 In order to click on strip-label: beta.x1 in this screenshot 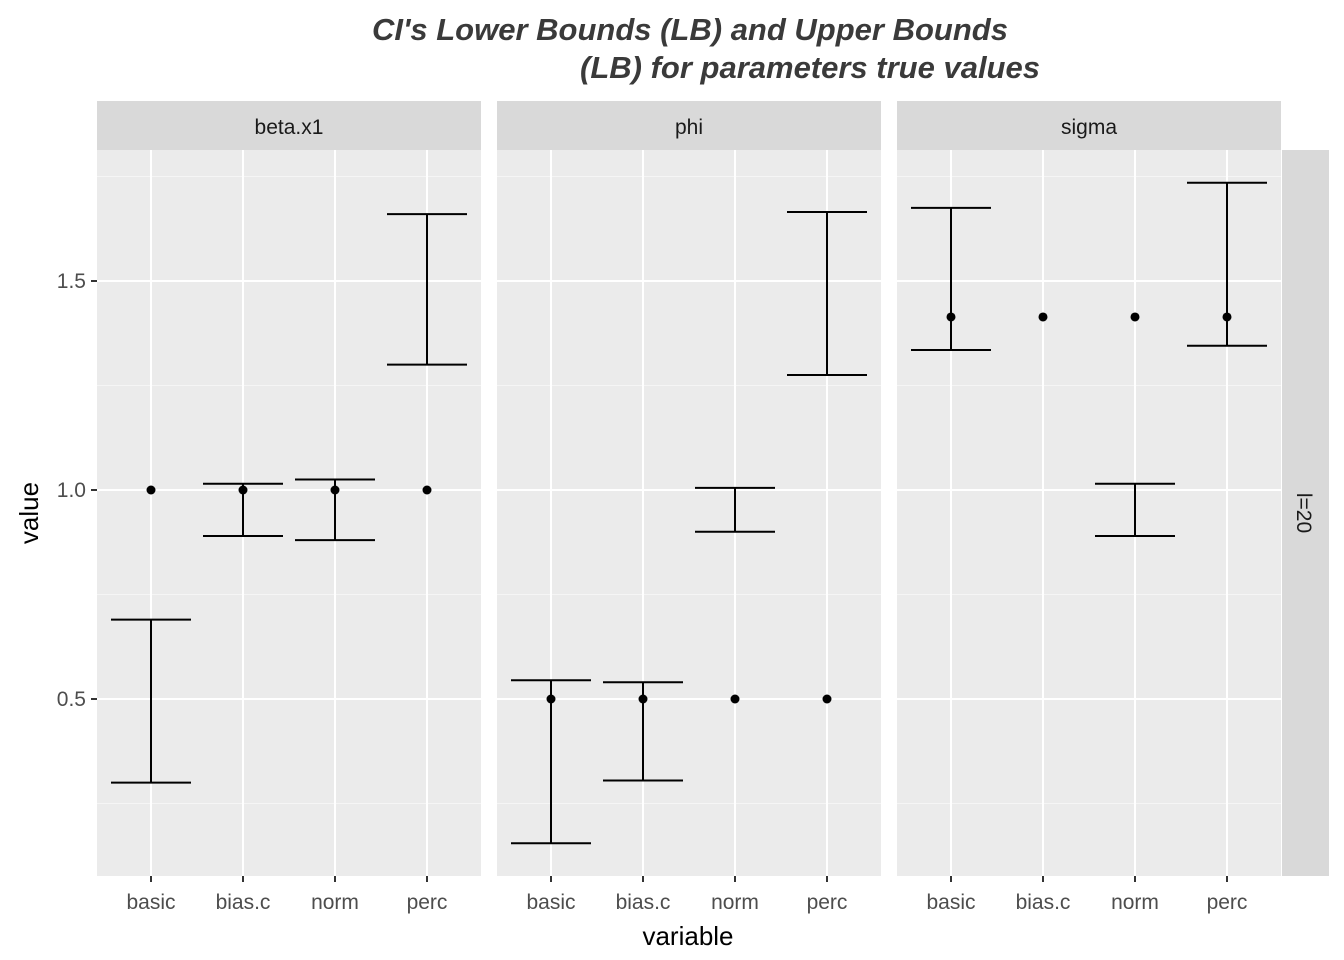, I will do `click(289, 127)`.